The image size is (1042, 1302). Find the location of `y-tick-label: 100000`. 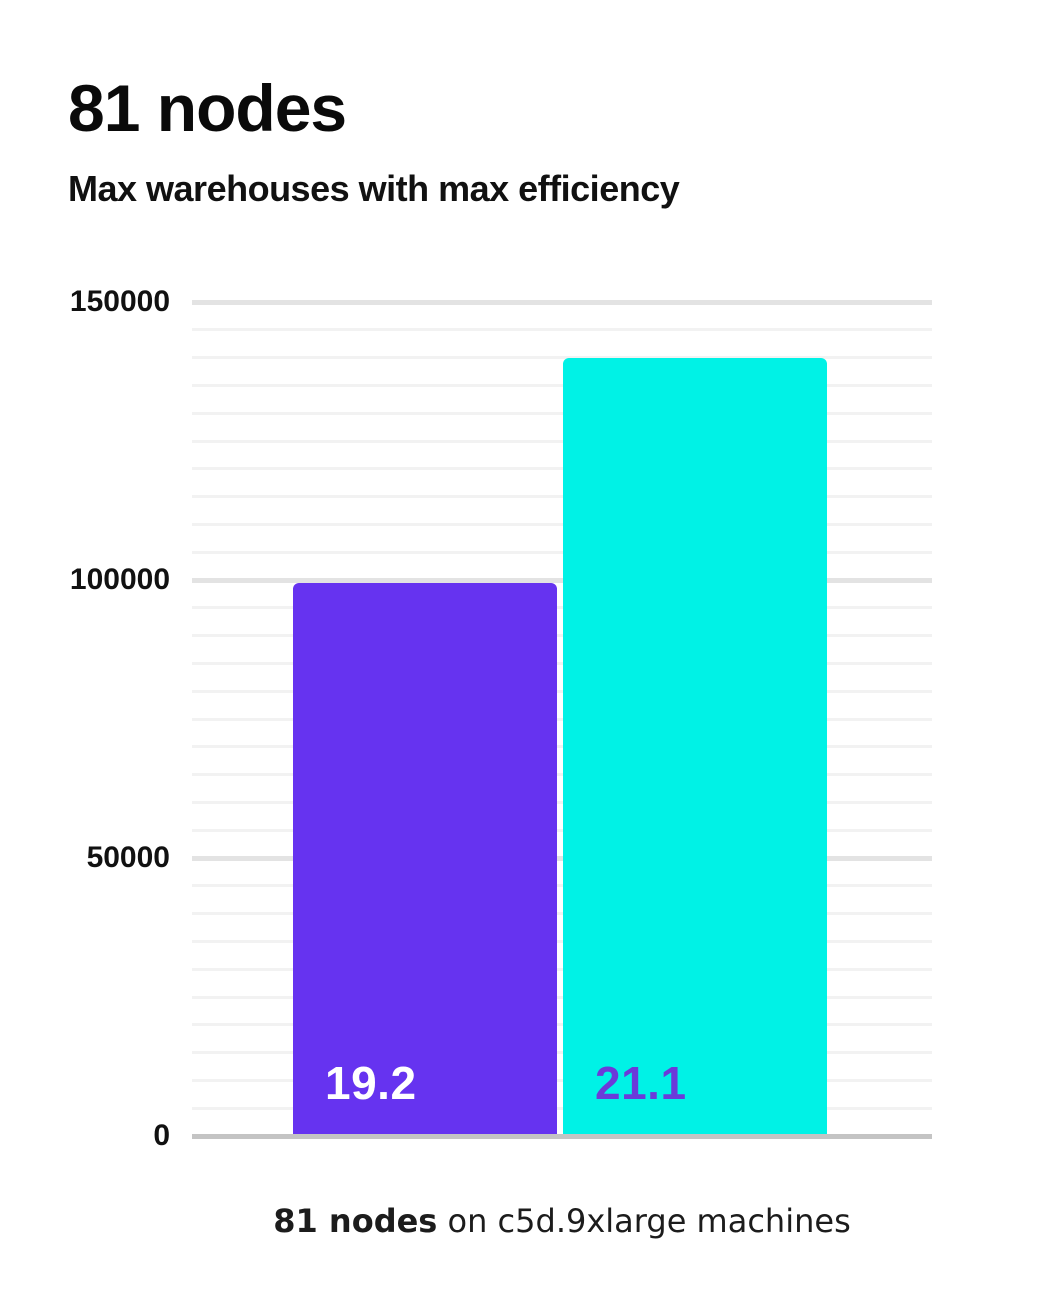

y-tick-label: 100000 is located at coordinates (119, 579).